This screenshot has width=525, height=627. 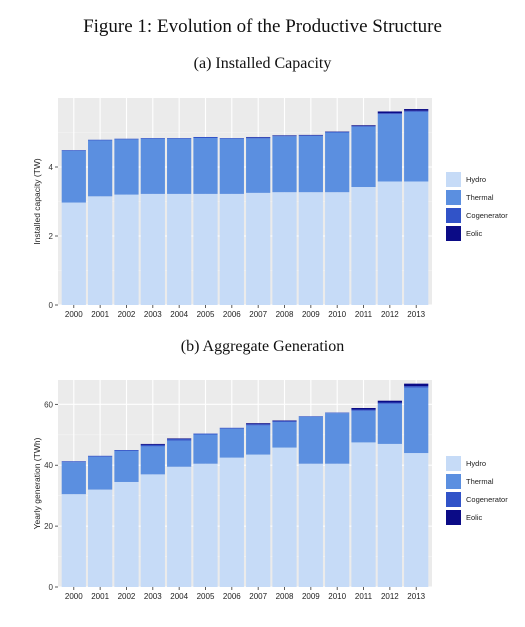 I want to click on y-tick-label: 2, so click(x=51, y=236).